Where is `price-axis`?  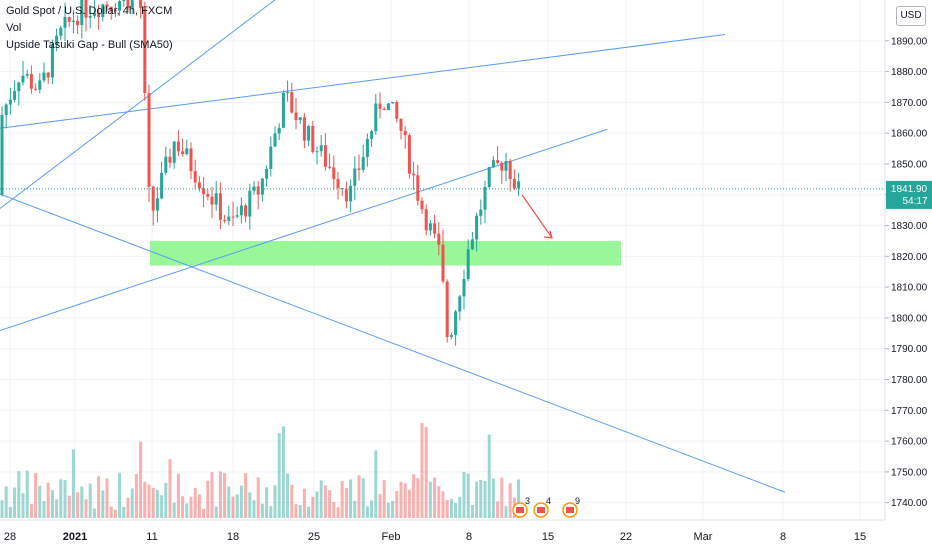 price-axis is located at coordinates (908, 275).